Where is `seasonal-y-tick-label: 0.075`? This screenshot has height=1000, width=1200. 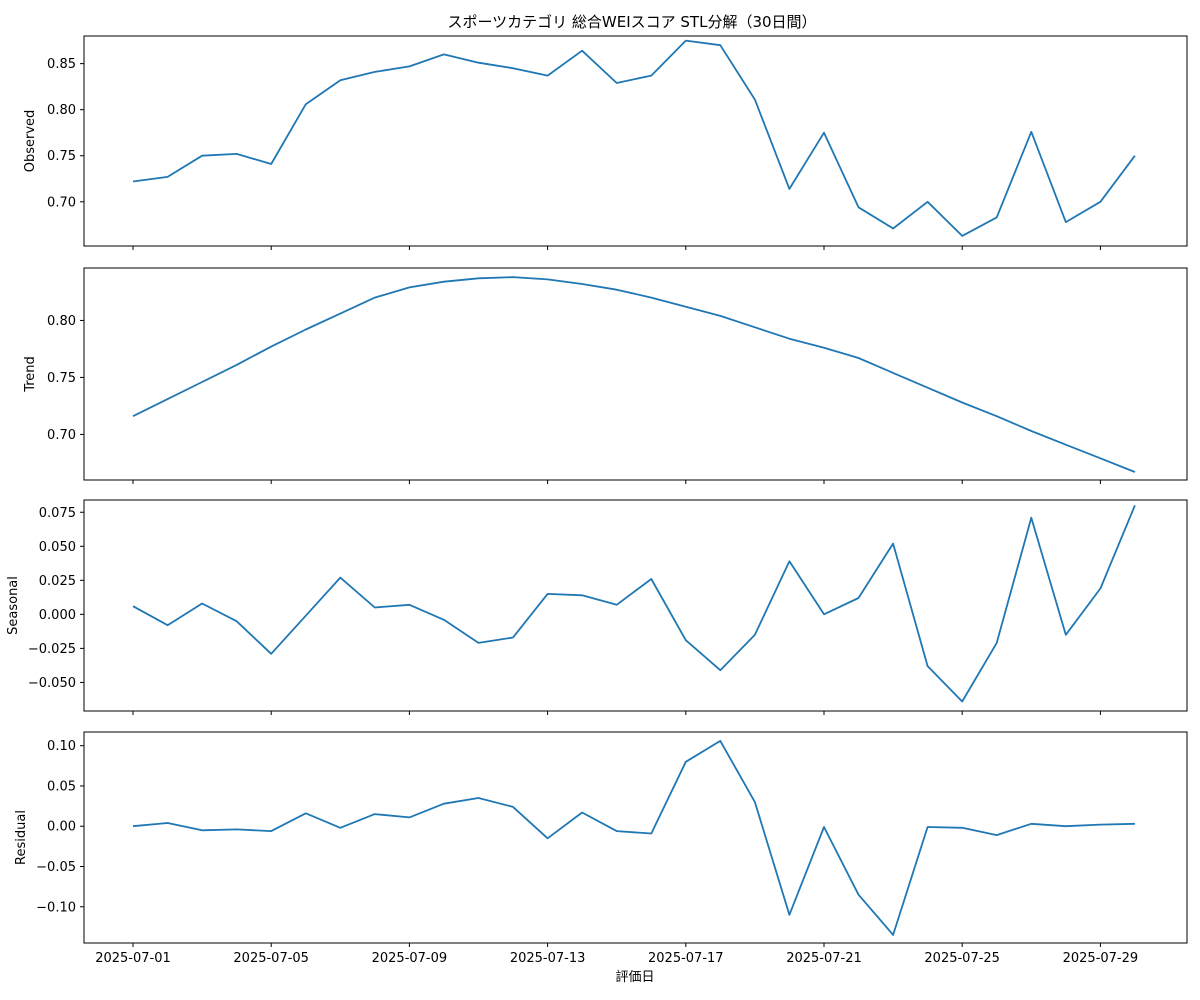 seasonal-y-tick-label: 0.075 is located at coordinates (57, 513).